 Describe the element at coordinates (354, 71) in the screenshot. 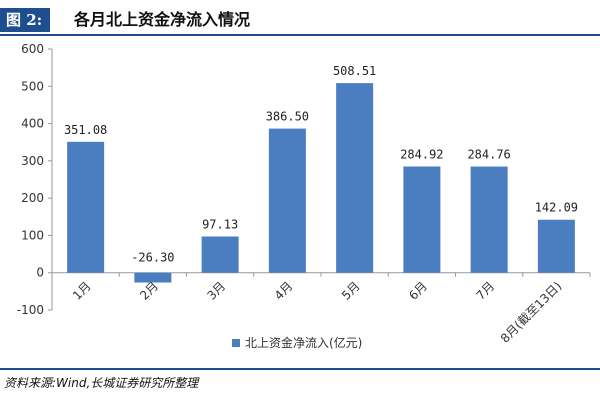

I see `data-label: 508.51` at that location.